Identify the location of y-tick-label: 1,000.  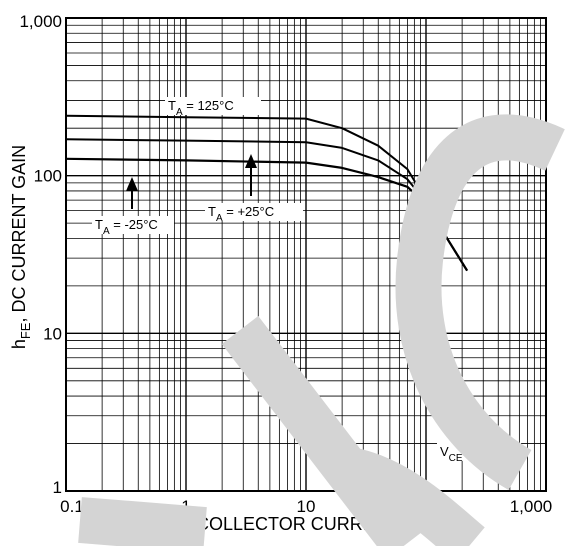
(40, 21).